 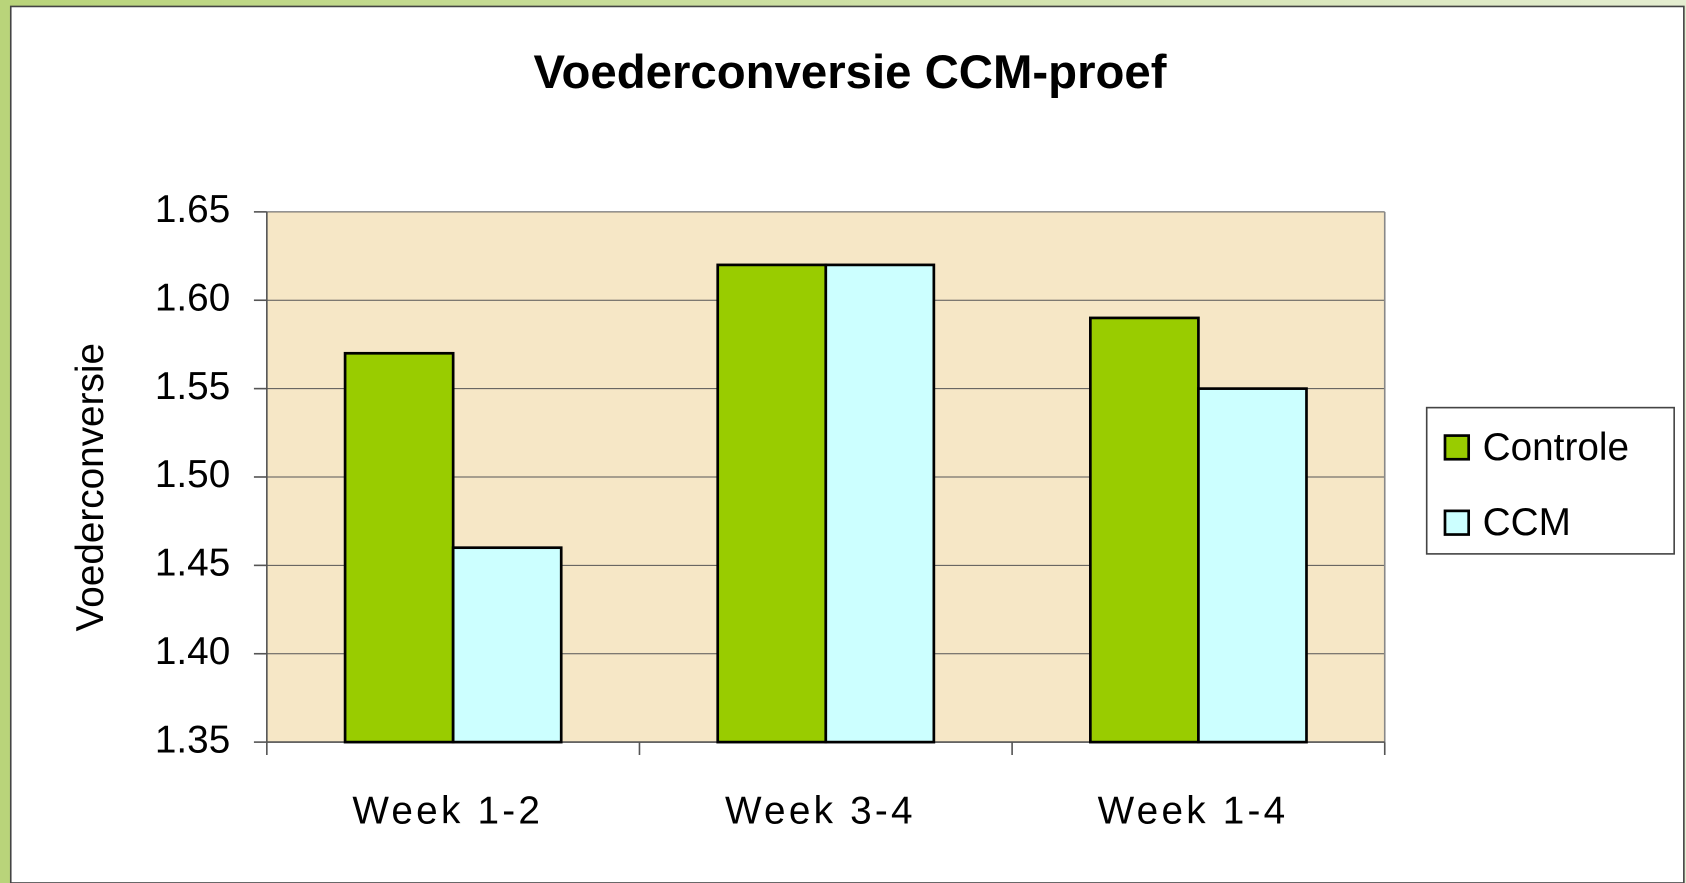 What do you see at coordinates (1527, 522) in the screenshot?
I see `legend-label: CCM` at bounding box center [1527, 522].